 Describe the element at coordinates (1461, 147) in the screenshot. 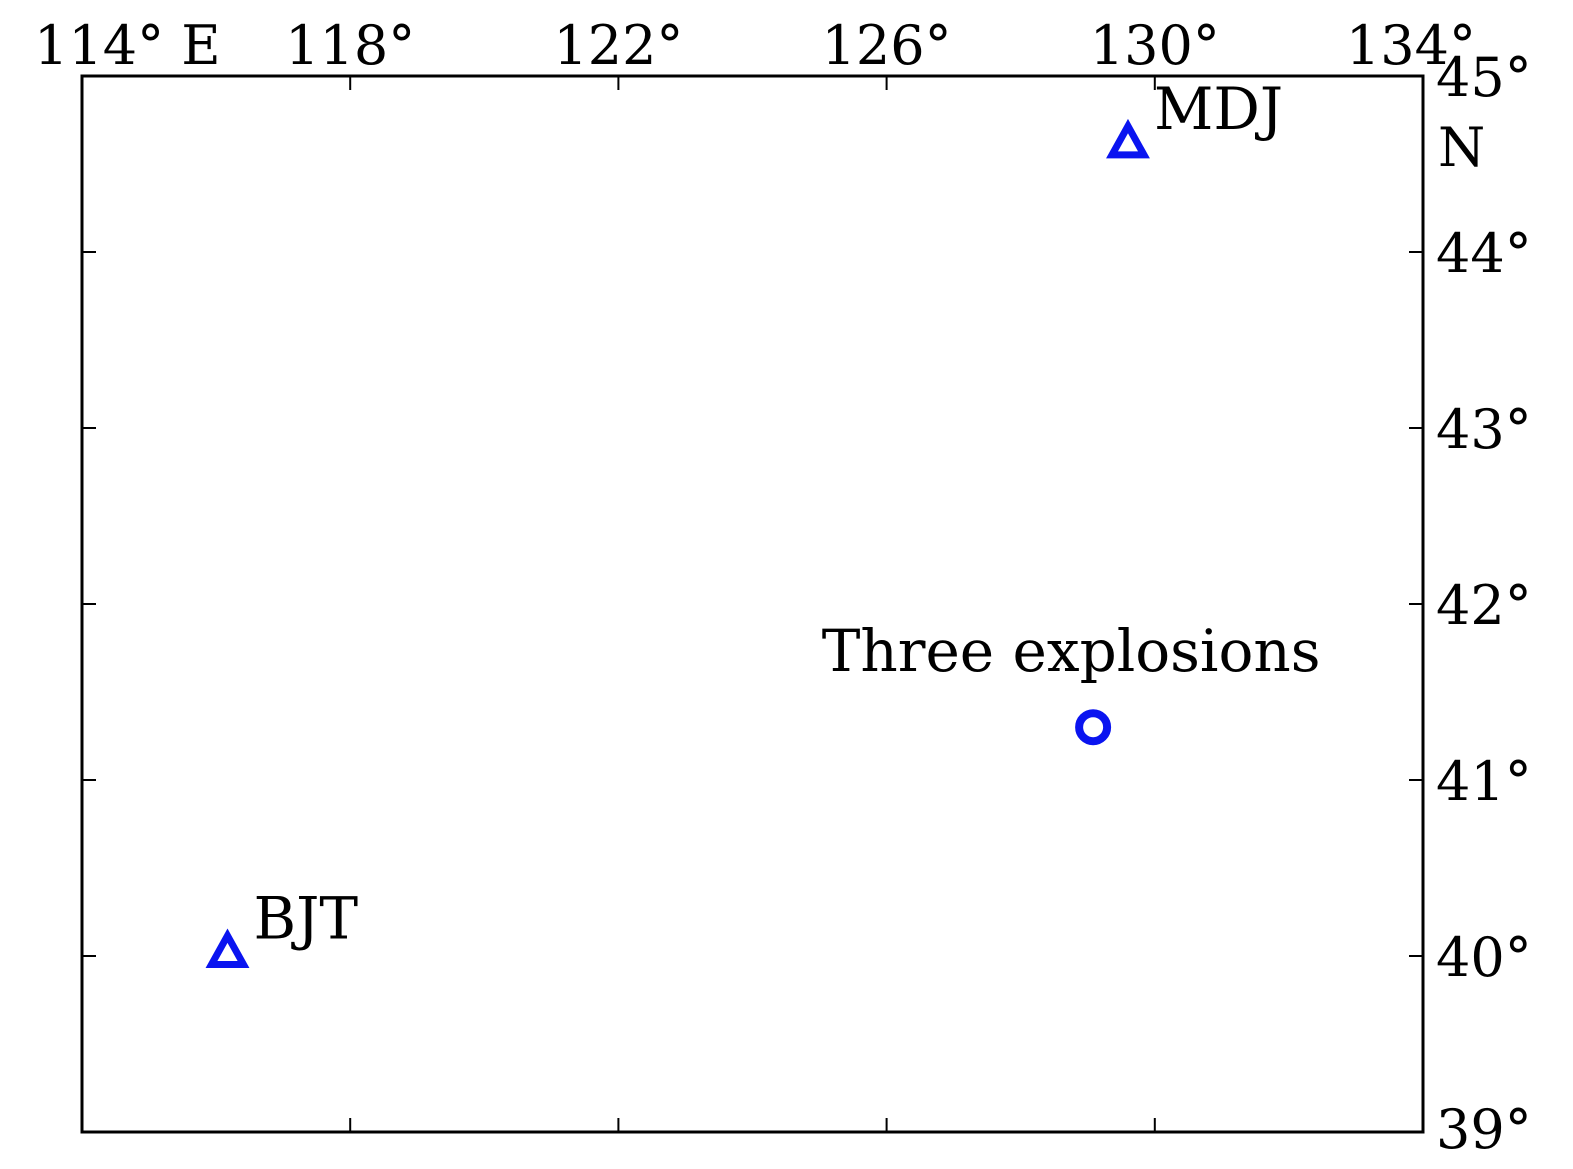

I see `y-tick-sublabel: N` at that location.